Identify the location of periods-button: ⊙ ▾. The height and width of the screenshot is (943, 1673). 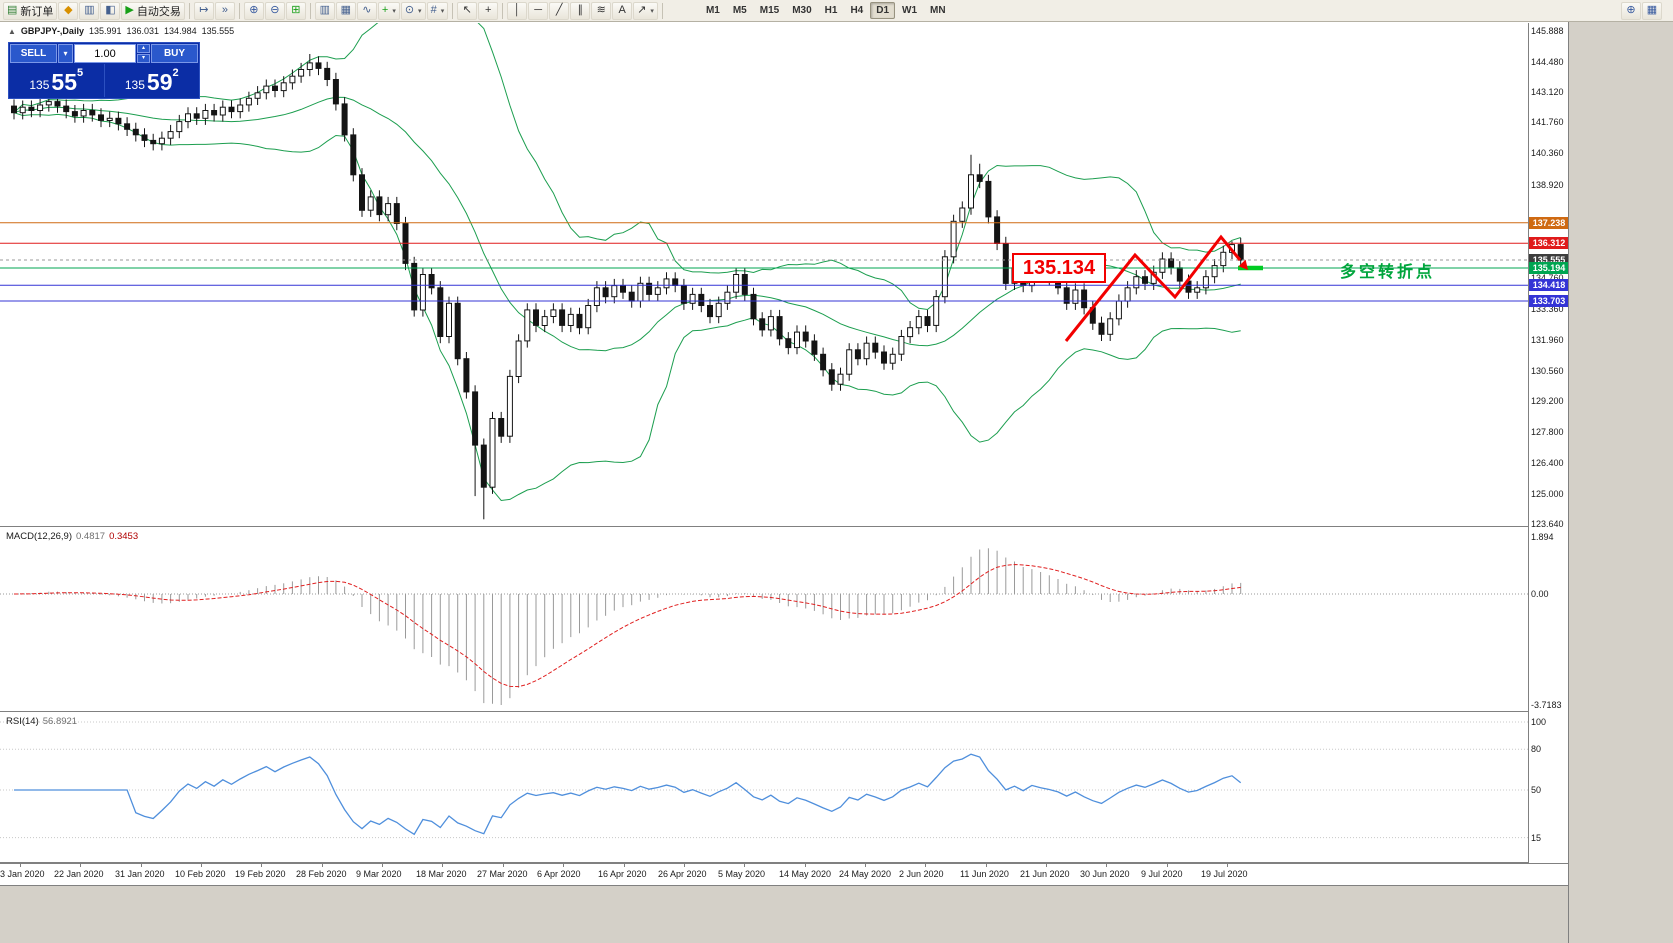
(413, 10).